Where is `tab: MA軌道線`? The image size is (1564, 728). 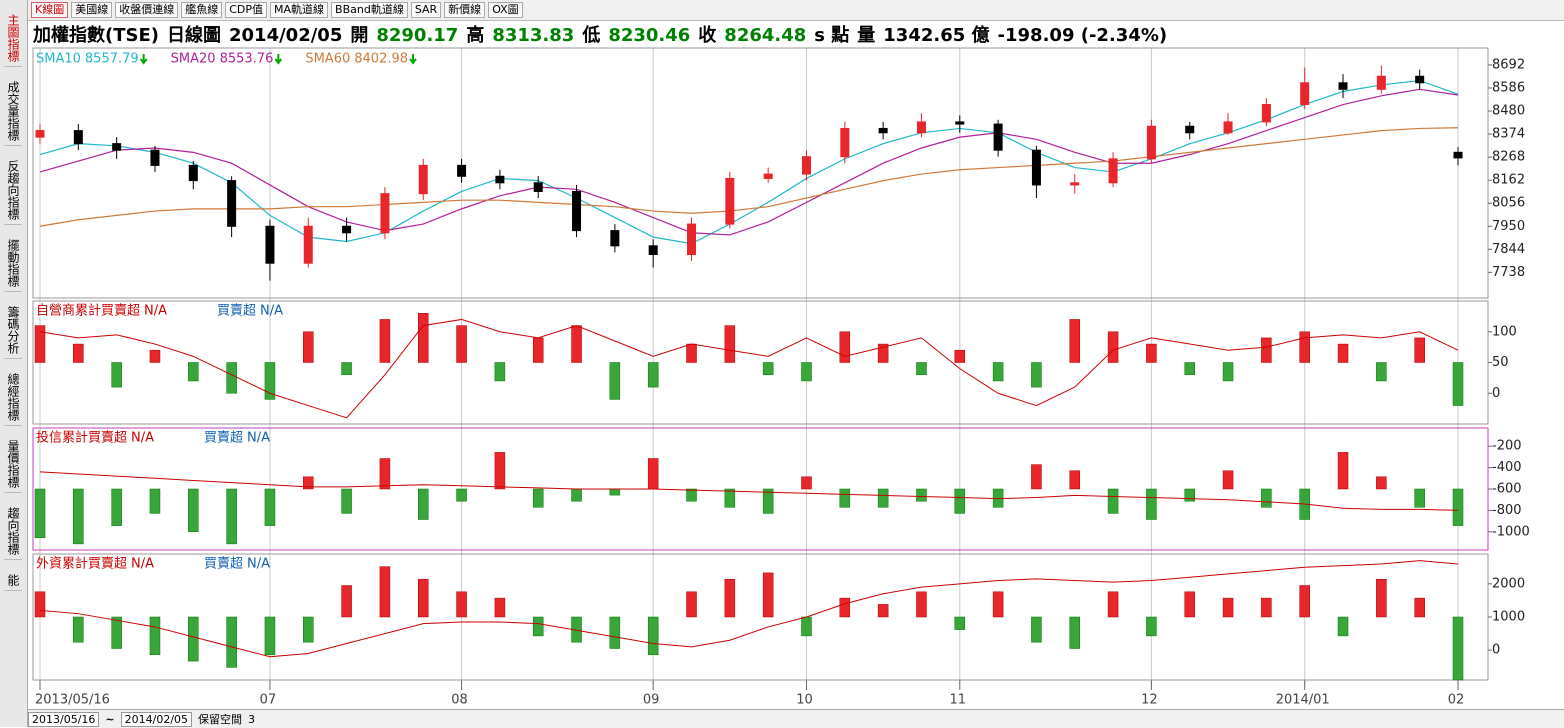 tab: MA軌道線 is located at coordinates (299, 10).